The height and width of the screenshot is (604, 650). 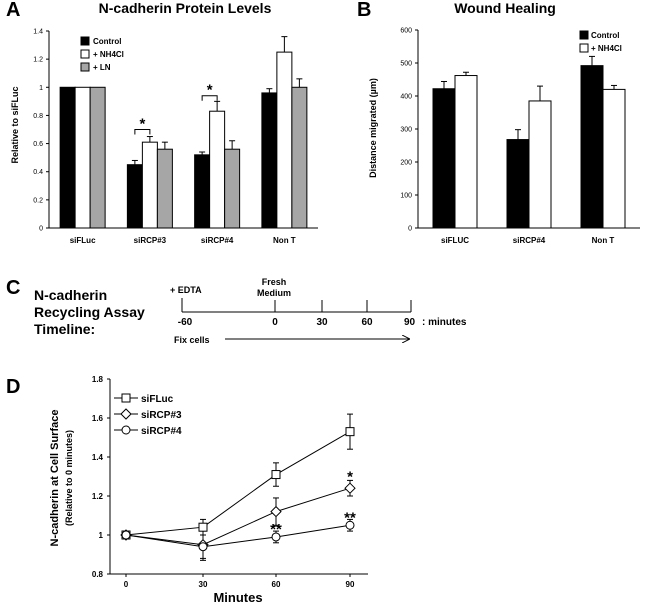 I want to click on chart-a-y-axis-label: Relative to siFLuc, so click(x=15, y=124).